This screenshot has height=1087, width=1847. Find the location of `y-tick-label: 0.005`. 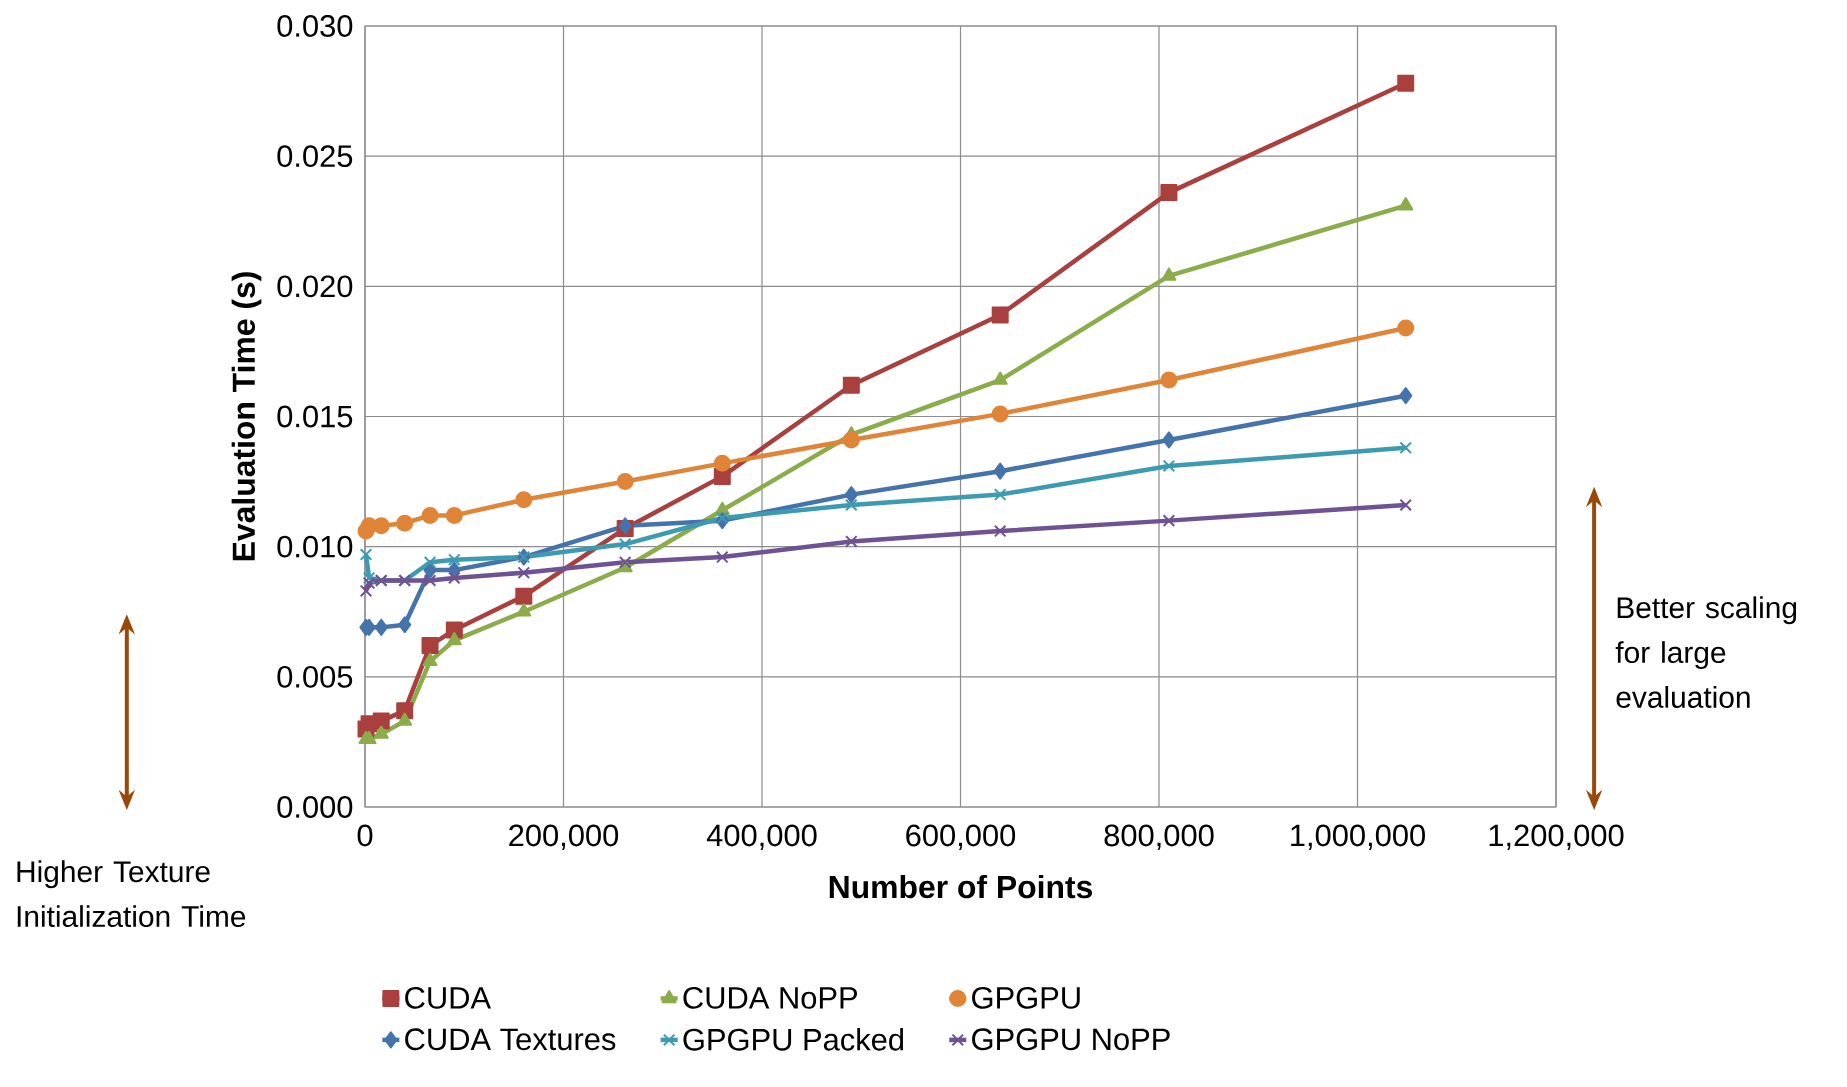

y-tick-label: 0.005 is located at coordinates (315, 676).